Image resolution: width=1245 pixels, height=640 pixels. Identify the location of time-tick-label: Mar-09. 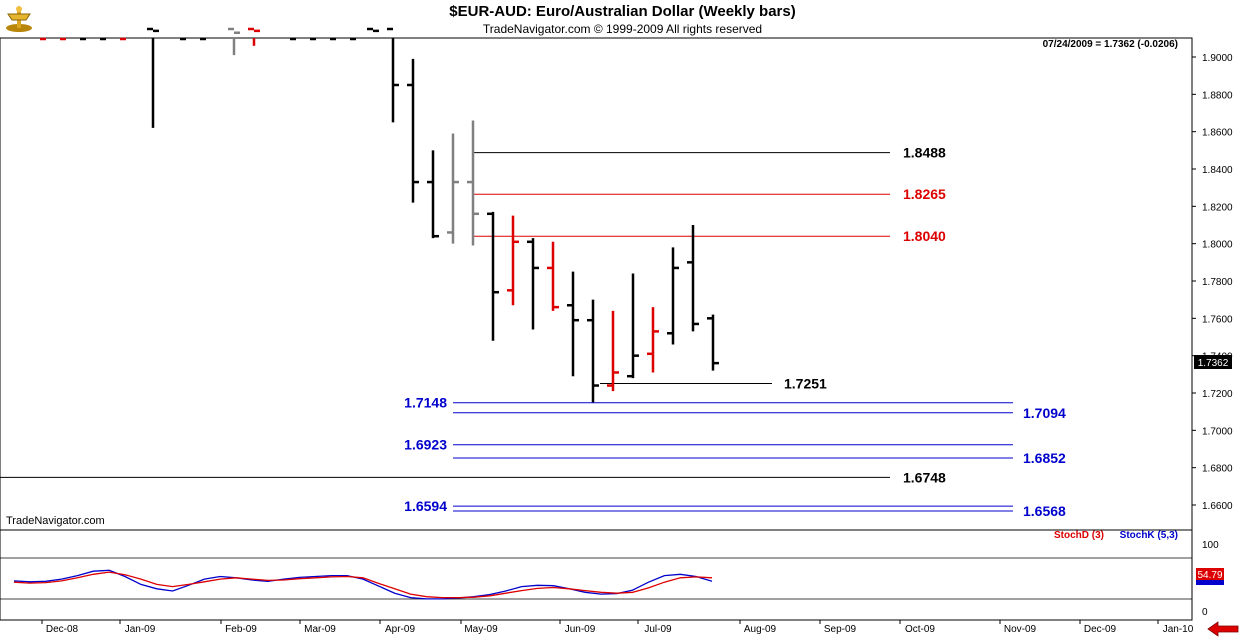
(320, 629).